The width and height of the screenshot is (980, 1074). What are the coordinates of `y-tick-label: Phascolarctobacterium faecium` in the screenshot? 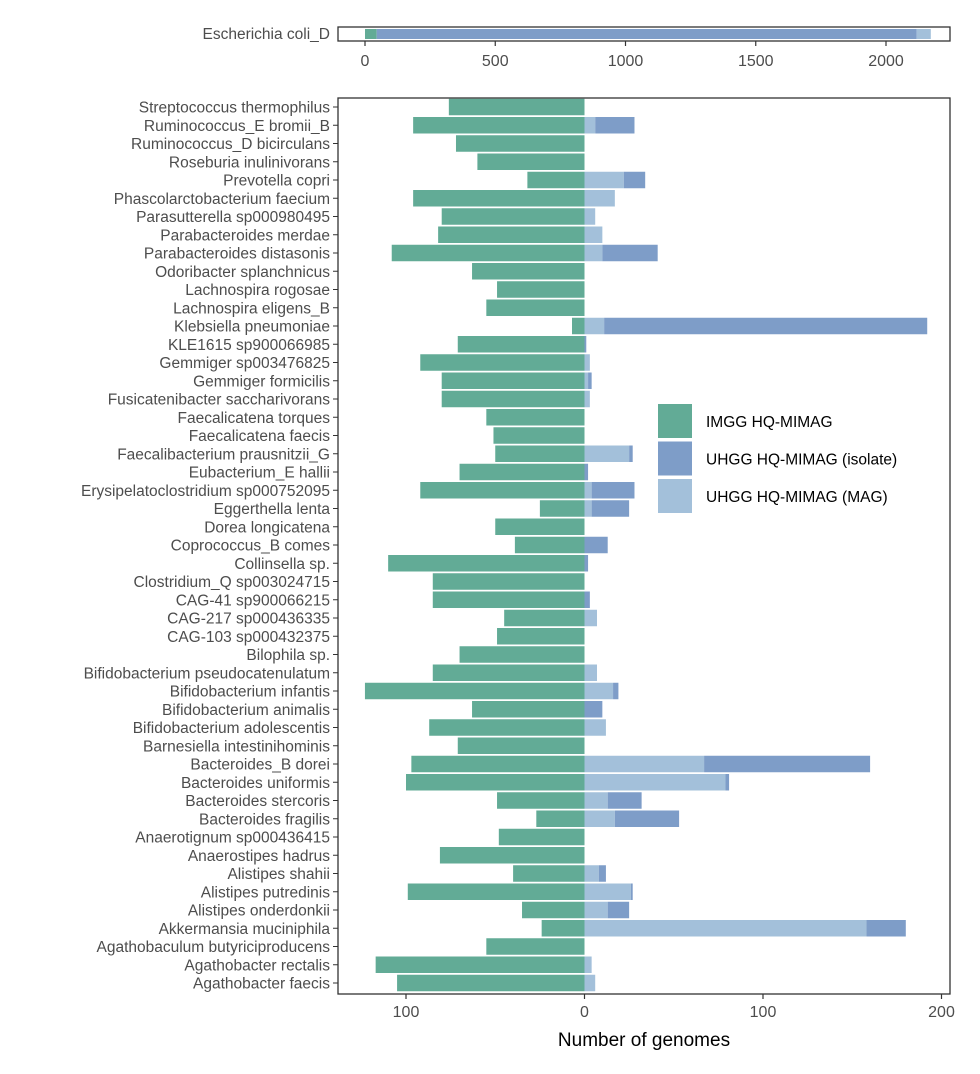 It's located at (222, 199).